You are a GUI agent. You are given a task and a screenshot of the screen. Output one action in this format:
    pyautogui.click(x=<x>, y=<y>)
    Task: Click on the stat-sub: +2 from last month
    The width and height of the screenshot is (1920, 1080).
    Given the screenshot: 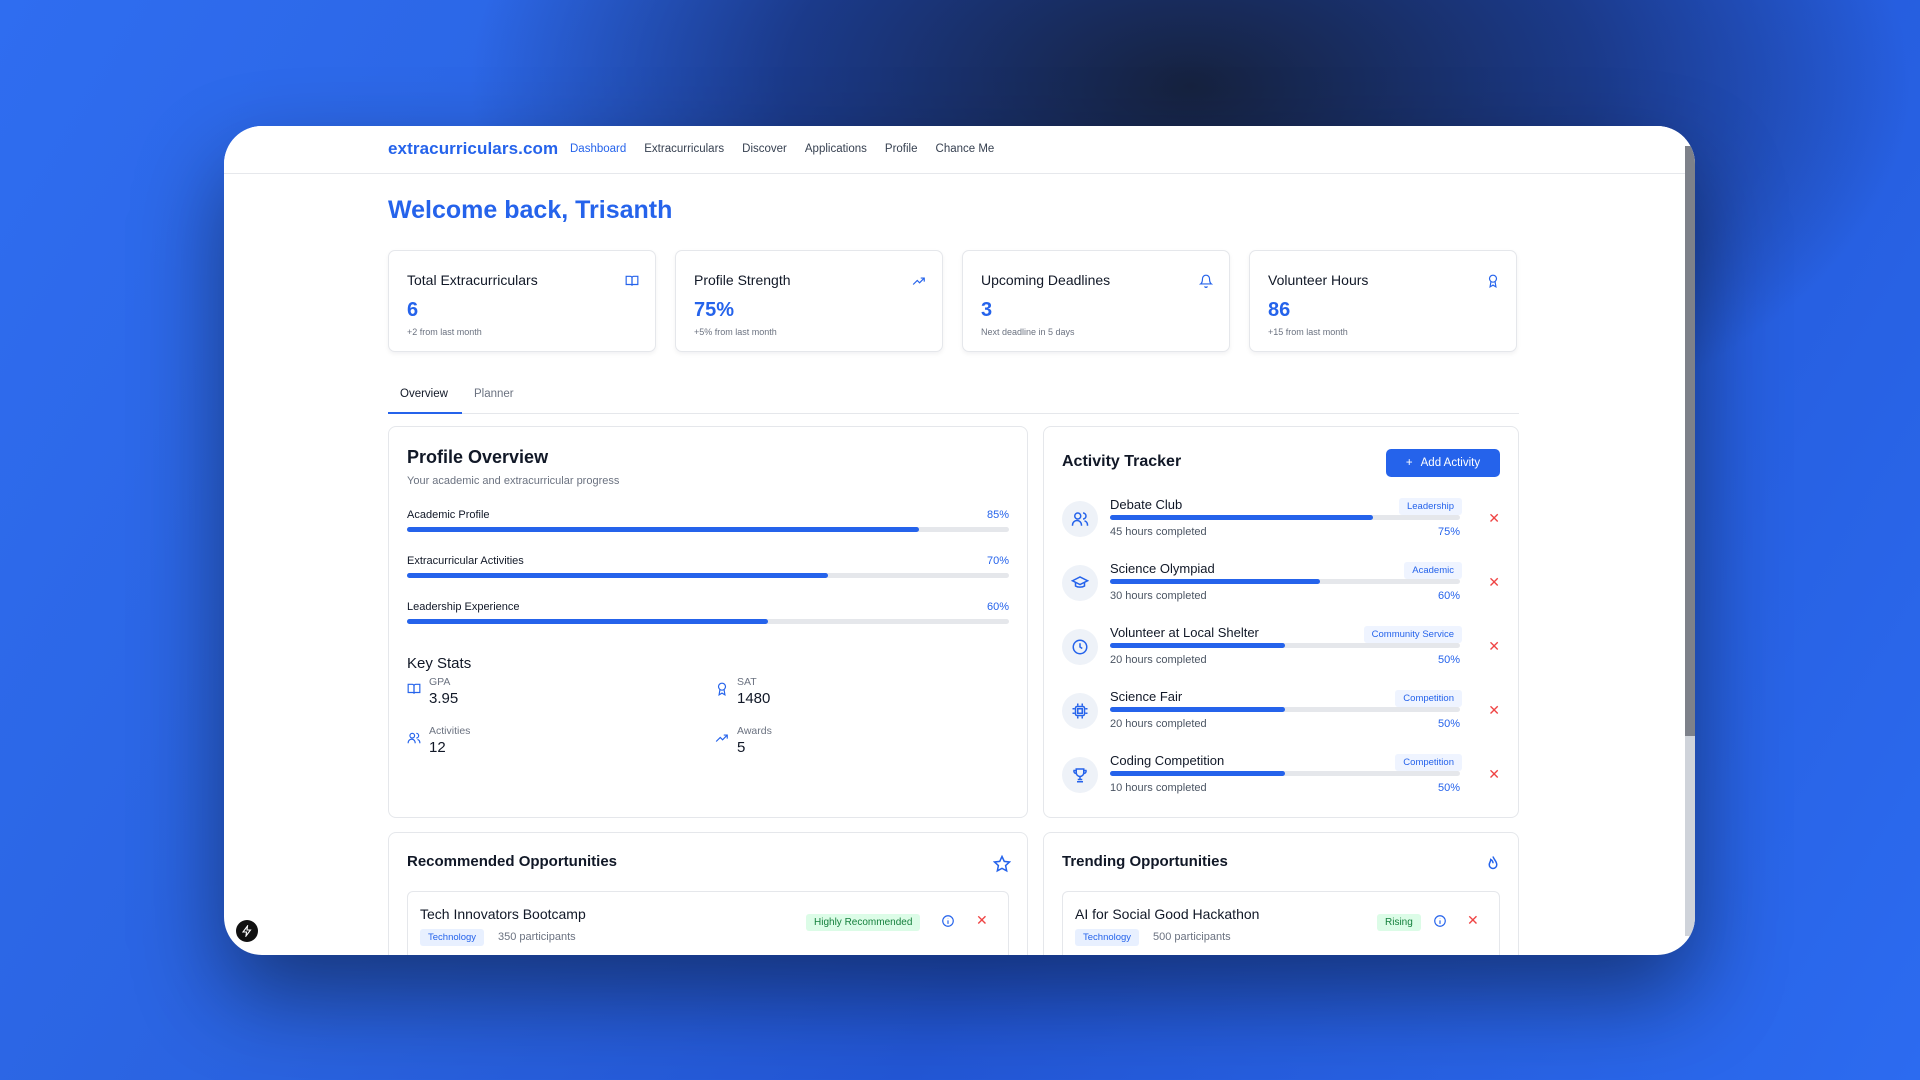 What is the action you would take?
    pyautogui.click(x=444, y=332)
    